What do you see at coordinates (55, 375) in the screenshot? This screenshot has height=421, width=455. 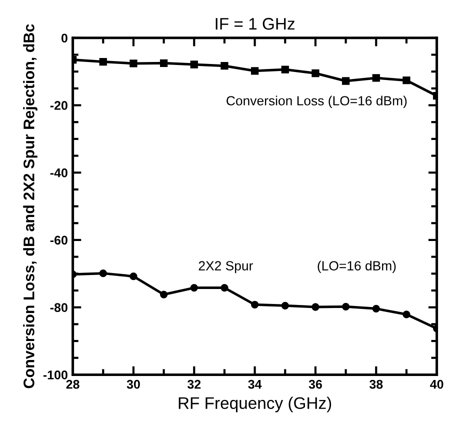 I see `y-tick-label: -100` at bounding box center [55, 375].